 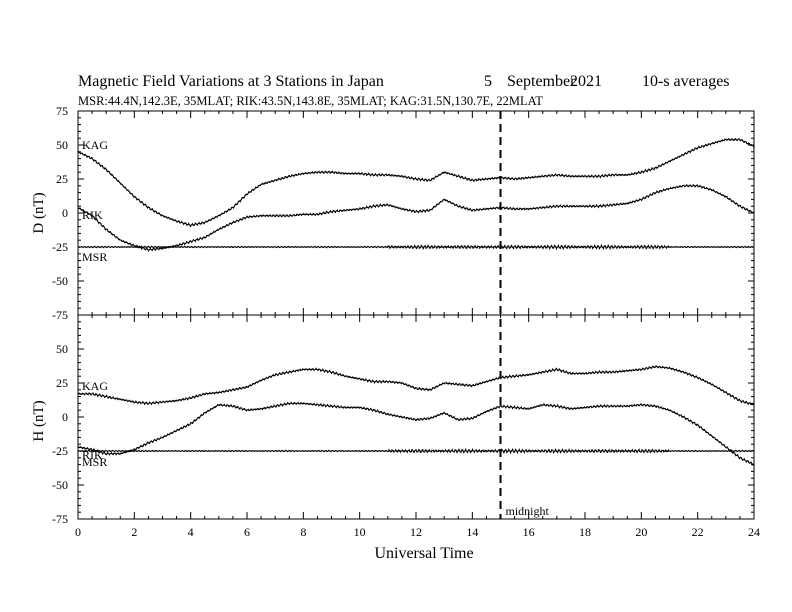 What do you see at coordinates (754, 532) in the screenshot?
I see `x-tick-label: 24` at bounding box center [754, 532].